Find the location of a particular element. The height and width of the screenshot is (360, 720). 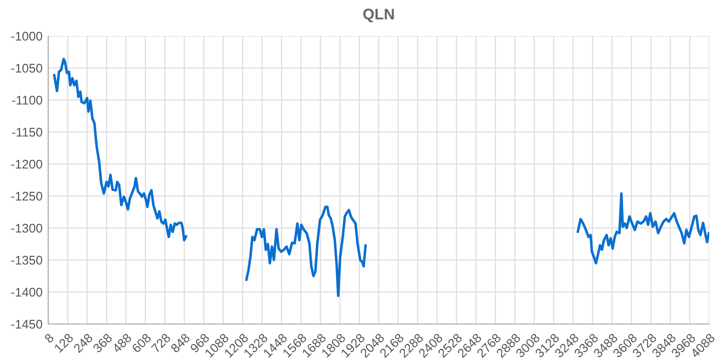

x-tick-label: 8 is located at coordinates (49, 338).